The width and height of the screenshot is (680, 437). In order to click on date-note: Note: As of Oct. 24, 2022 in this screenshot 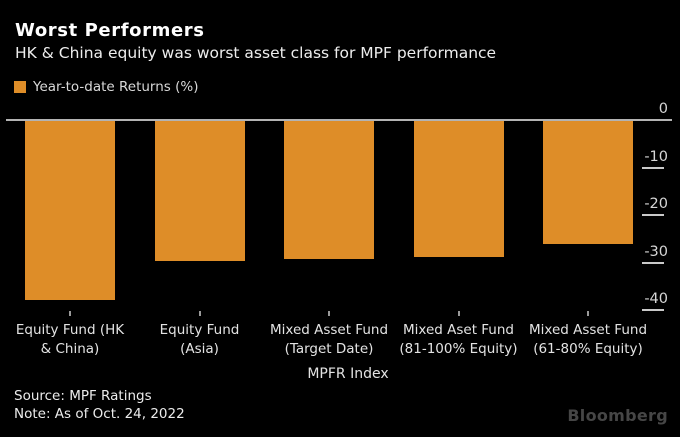, I will do `click(99, 414)`.